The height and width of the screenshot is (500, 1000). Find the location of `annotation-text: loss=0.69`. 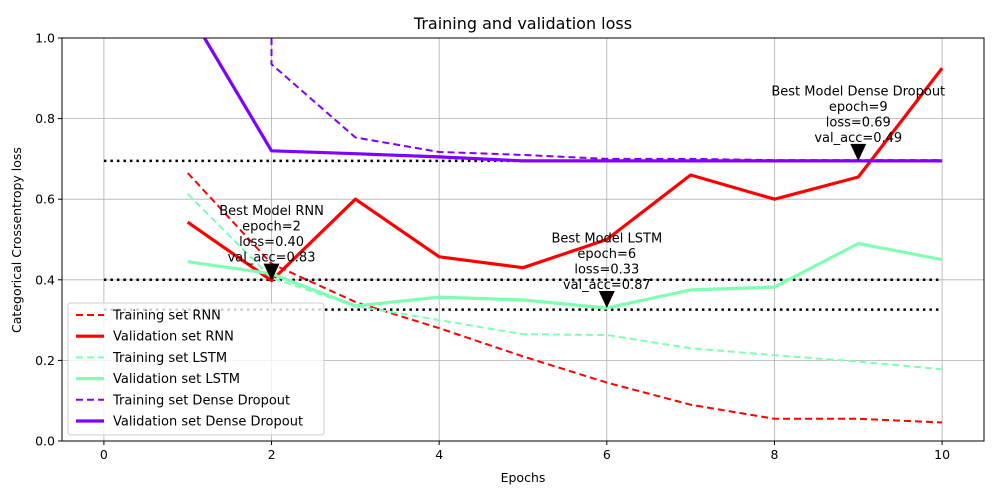

annotation-text: loss=0.69 is located at coordinates (858, 122).